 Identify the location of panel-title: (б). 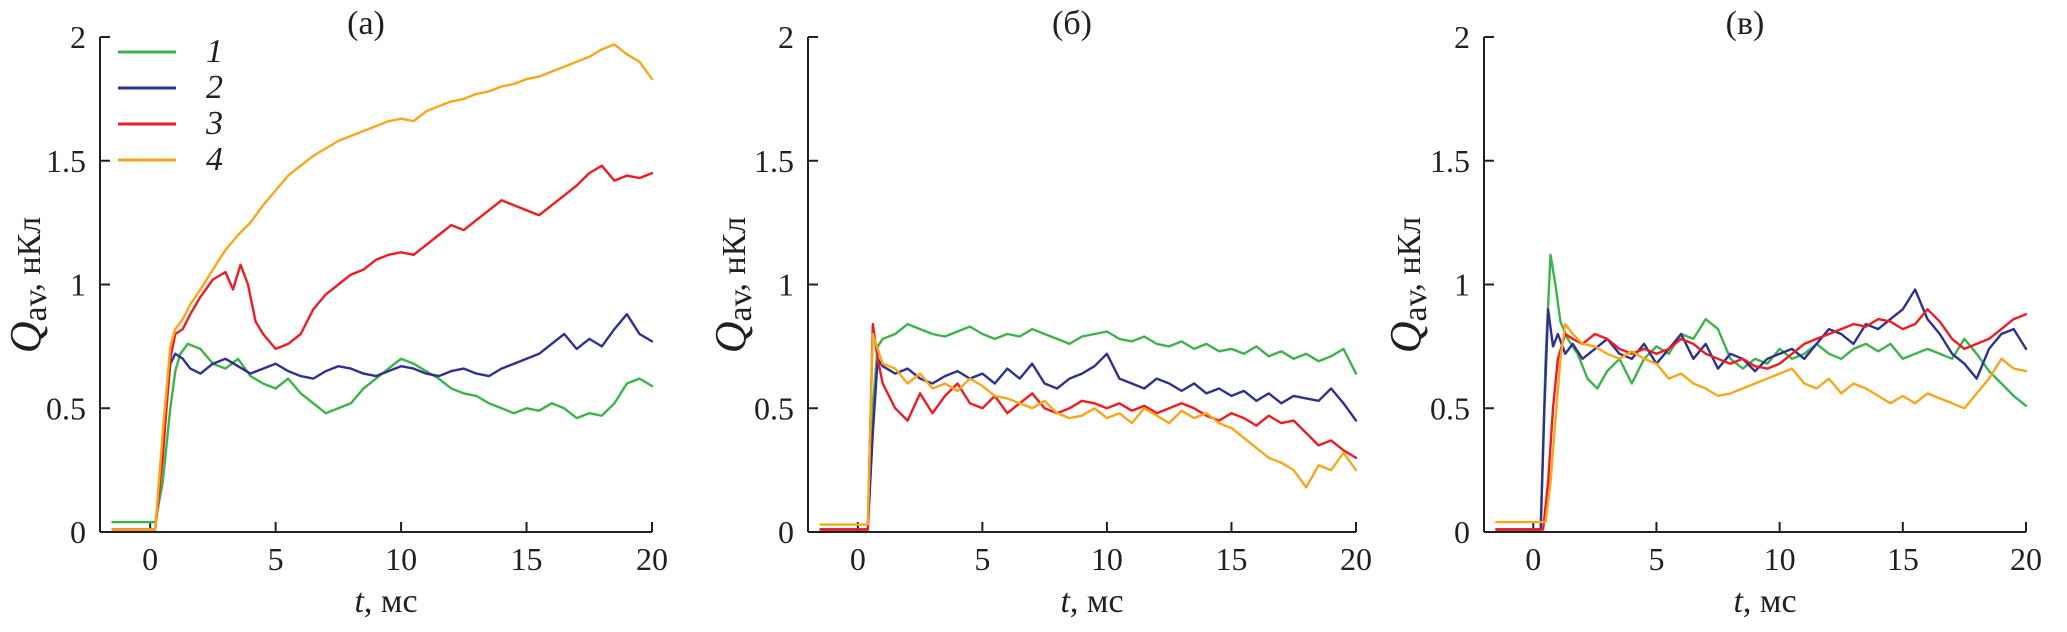
(1072, 23).